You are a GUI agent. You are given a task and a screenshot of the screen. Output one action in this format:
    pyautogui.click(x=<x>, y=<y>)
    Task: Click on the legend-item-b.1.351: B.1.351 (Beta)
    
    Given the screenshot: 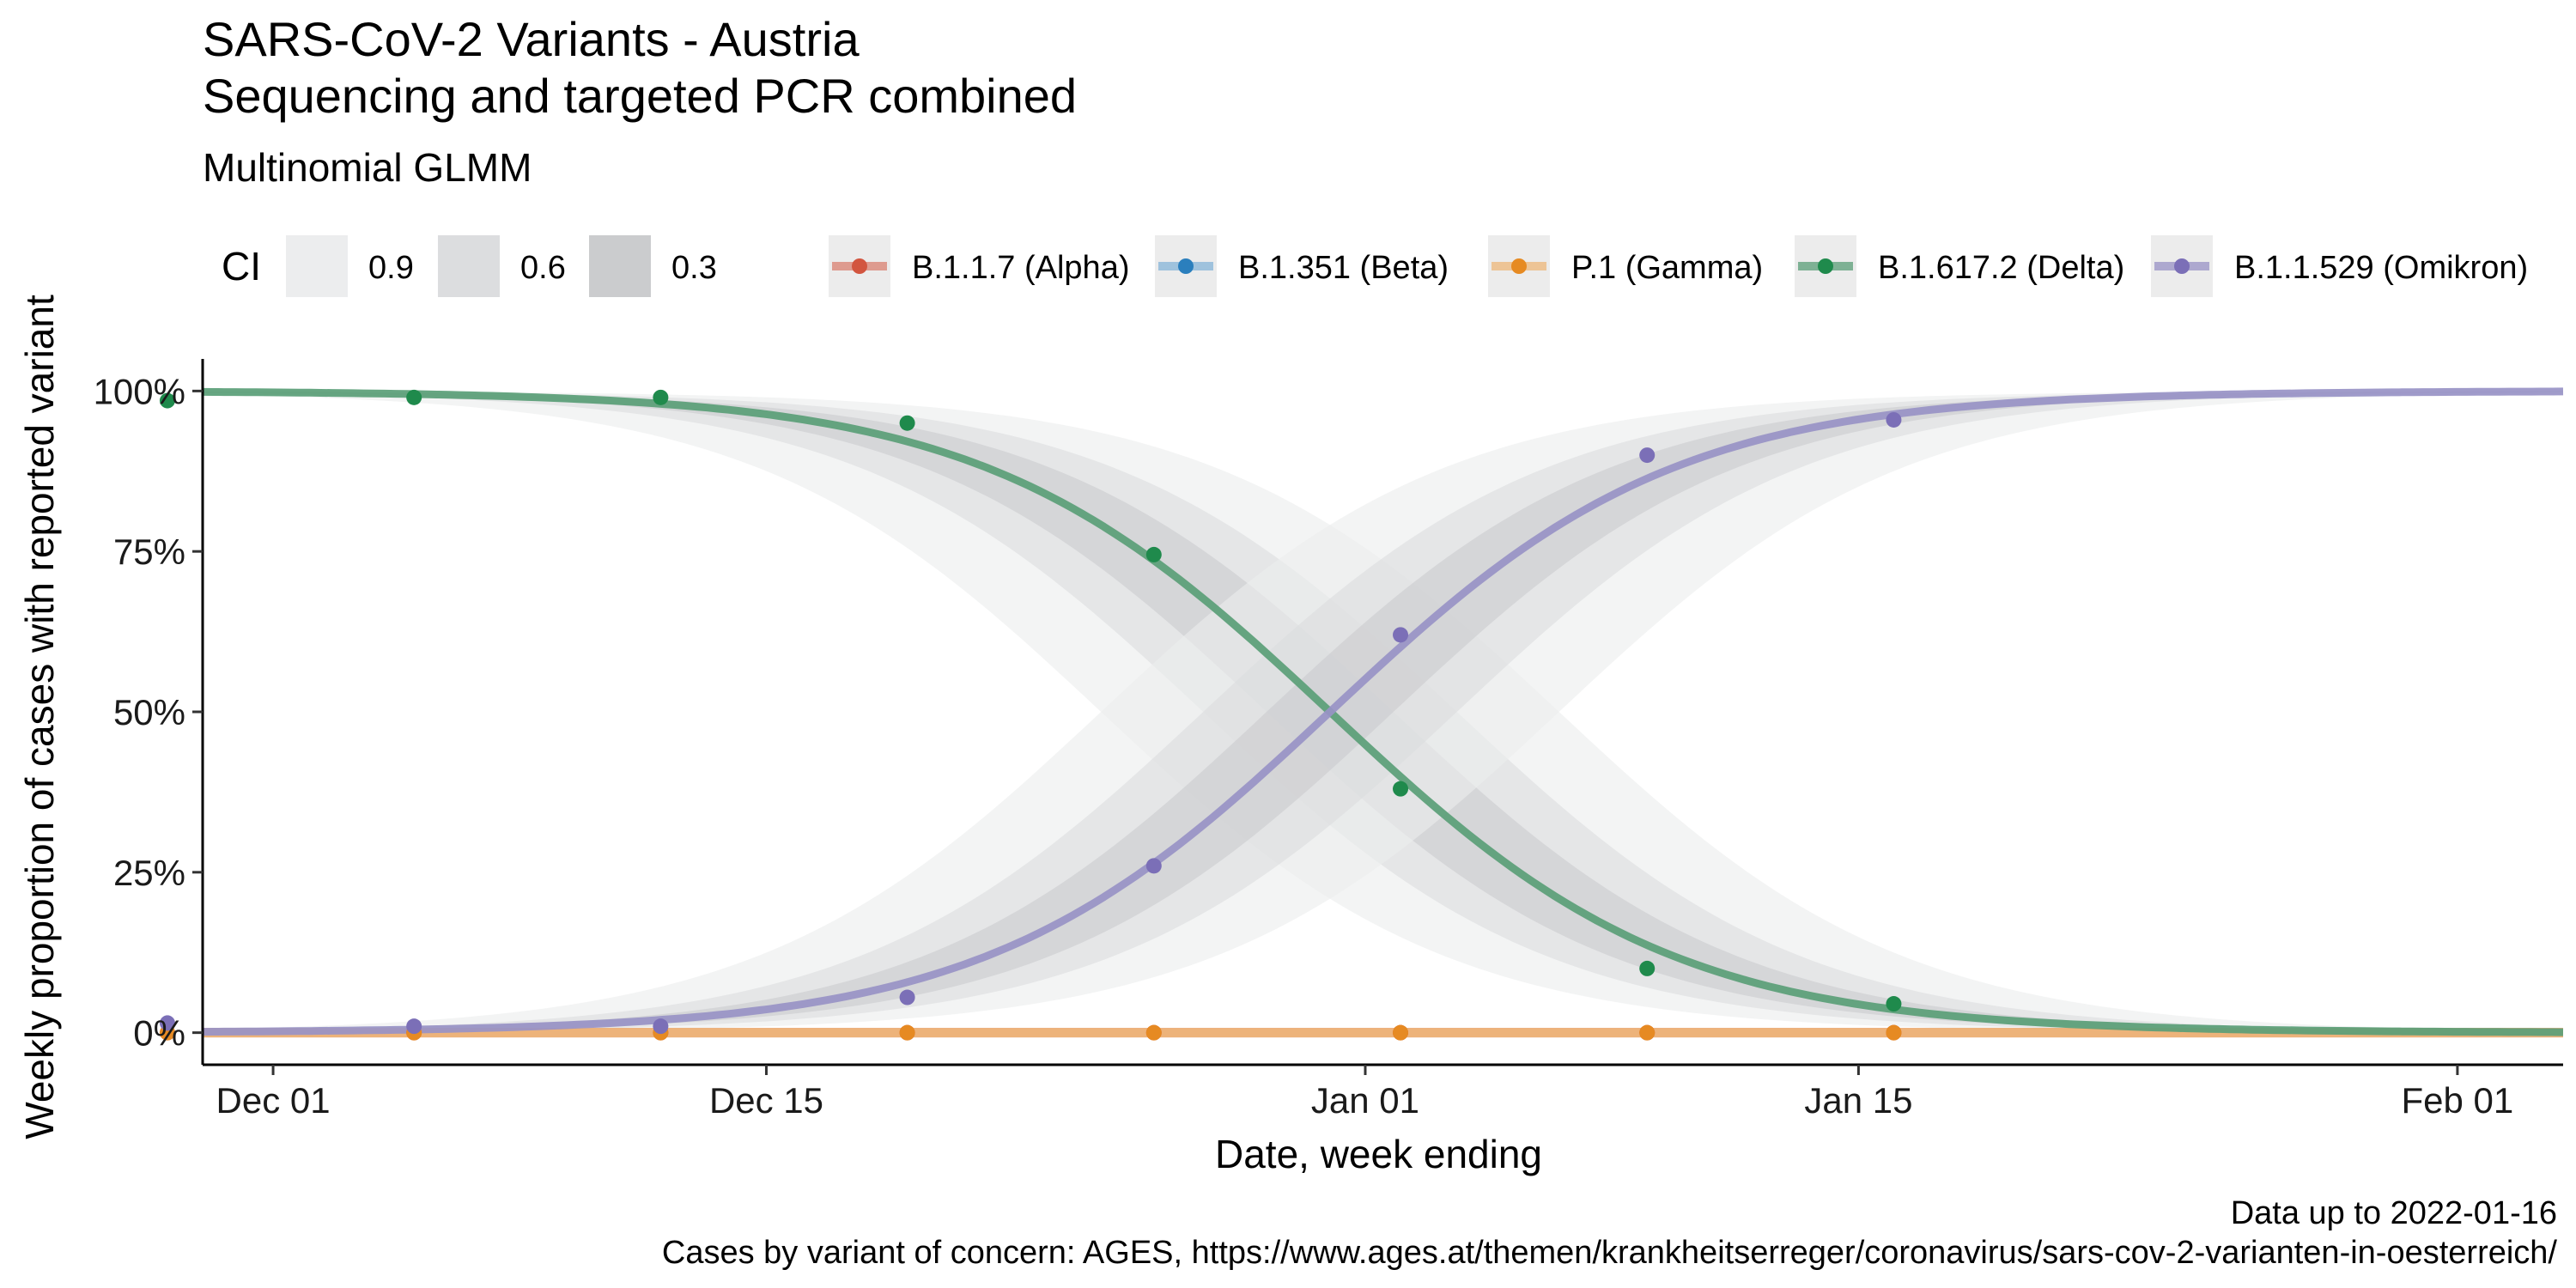 What is the action you would take?
    pyautogui.click(x=1302, y=266)
    